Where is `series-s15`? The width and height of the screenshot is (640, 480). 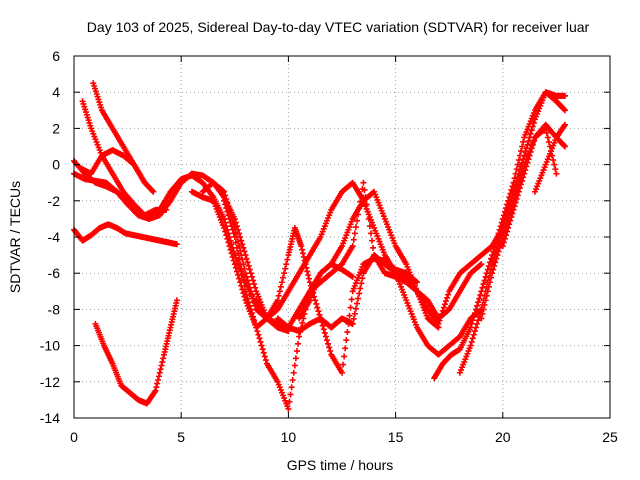 series-s15 is located at coordinates (499, 235).